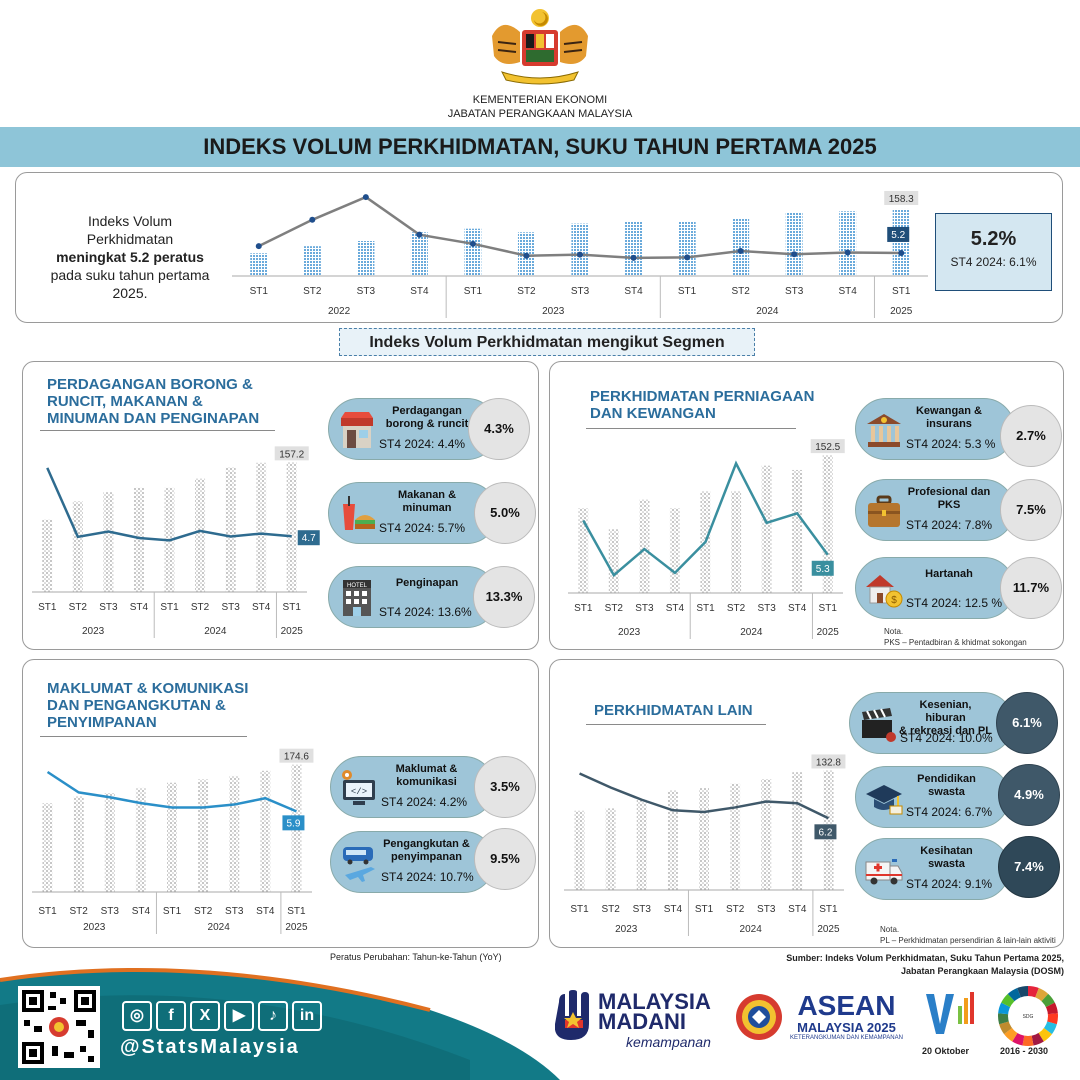 The width and height of the screenshot is (1080, 1080). What do you see at coordinates (413, 597) in the screenshot?
I see `trade-subsegment-card: HOTEL Penginapan ST4 2024: 13.6%` at bounding box center [413, 597].